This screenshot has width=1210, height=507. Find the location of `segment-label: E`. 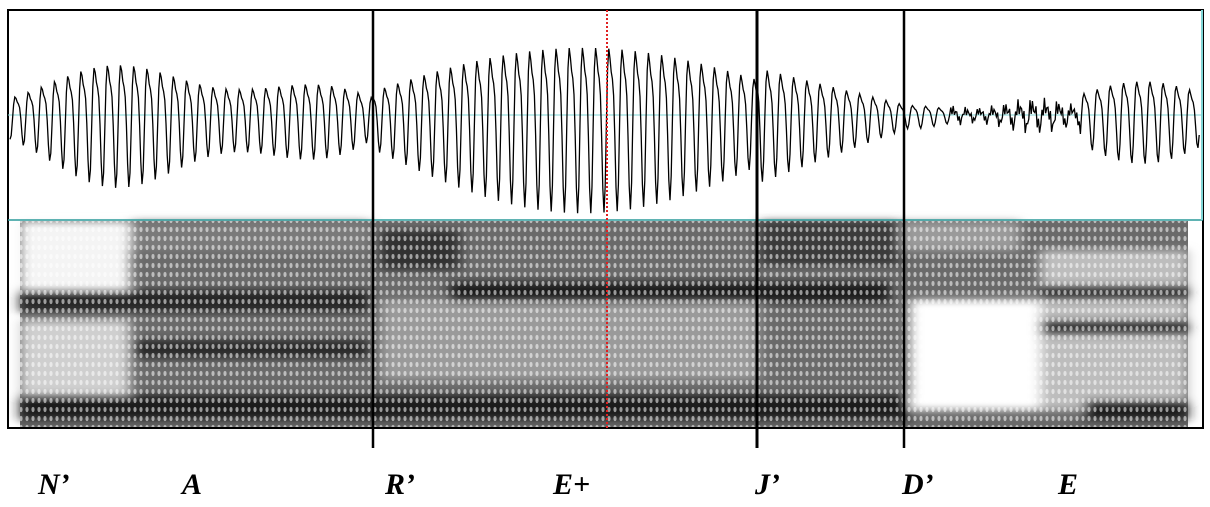

segment-label: E is located at coordinates (1067, 484).